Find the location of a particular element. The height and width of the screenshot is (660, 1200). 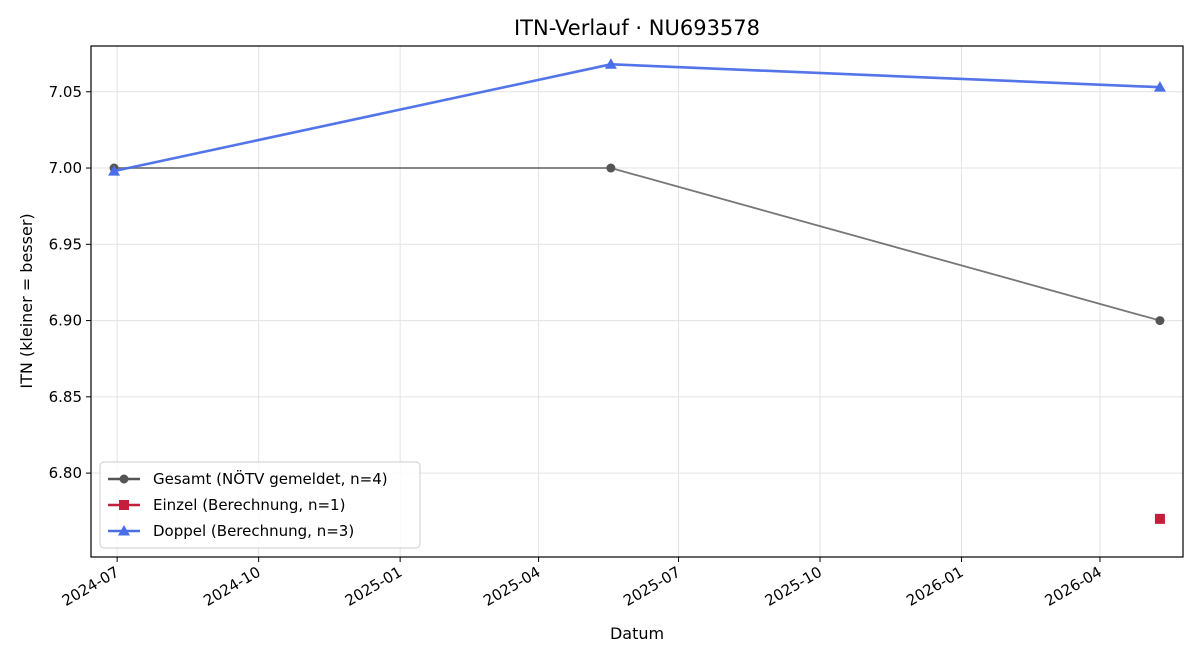

y-tick-label: 7.00 is located at coordinates (65, 168).